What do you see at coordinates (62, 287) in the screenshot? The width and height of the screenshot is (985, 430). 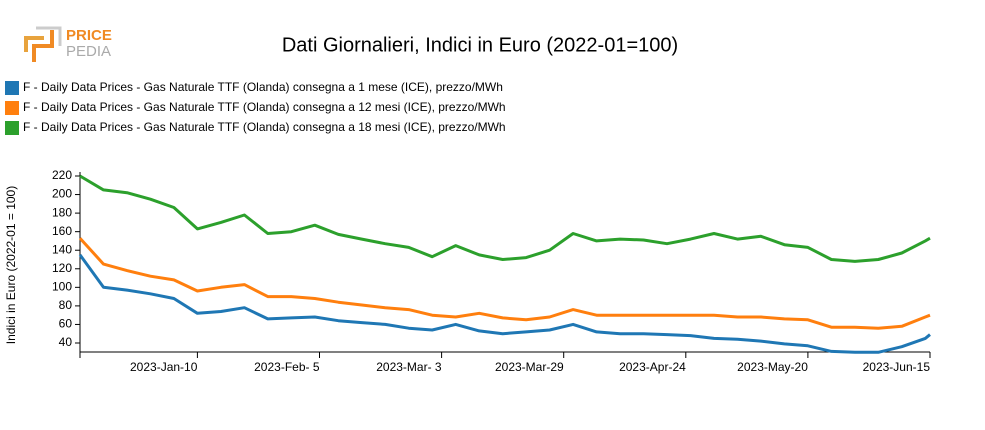 I see `y-tick-label: 100` at bounding box center [62, 287].